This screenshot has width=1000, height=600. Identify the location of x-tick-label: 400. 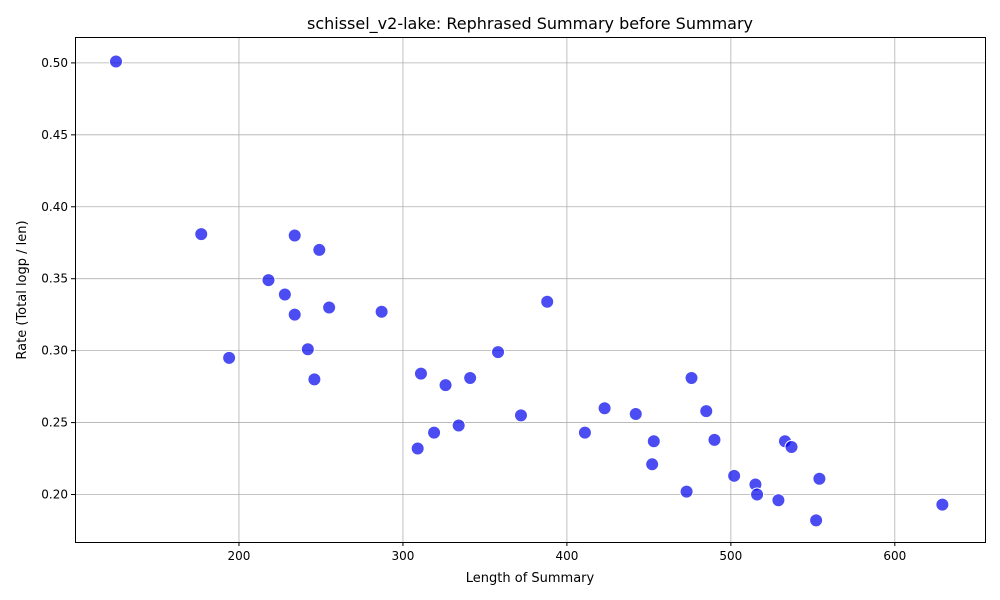
(566, 556).